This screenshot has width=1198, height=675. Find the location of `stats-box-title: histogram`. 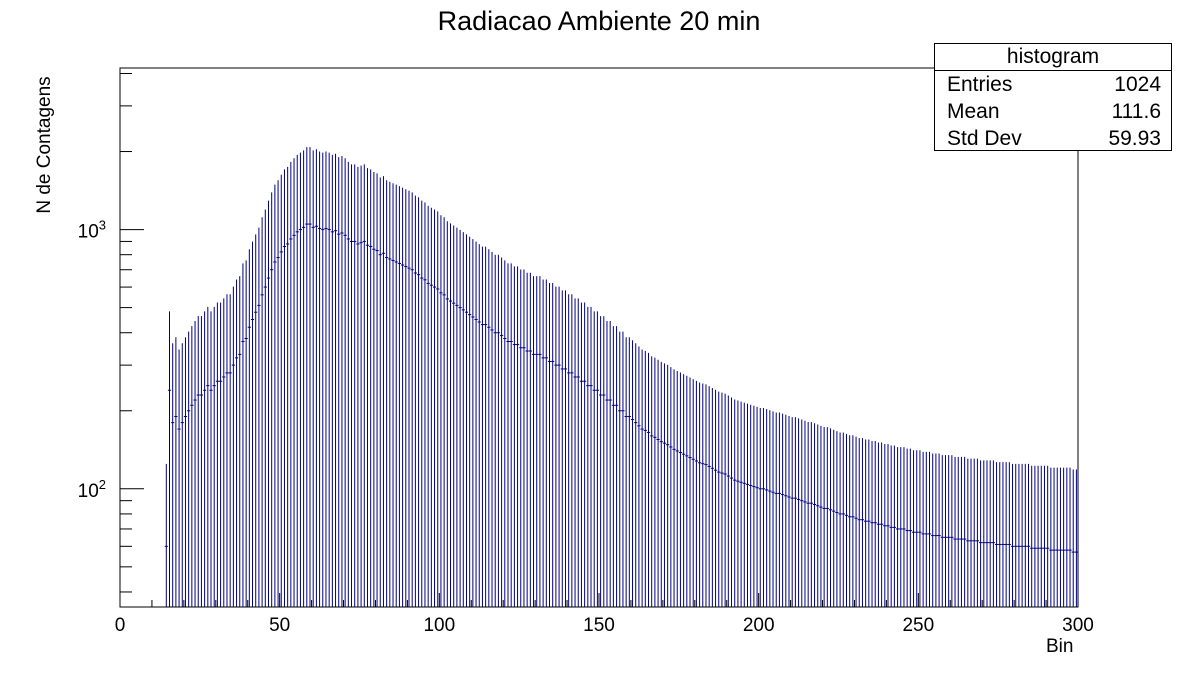

stats-box-title: histogram is located at coordinates (1053, 57).